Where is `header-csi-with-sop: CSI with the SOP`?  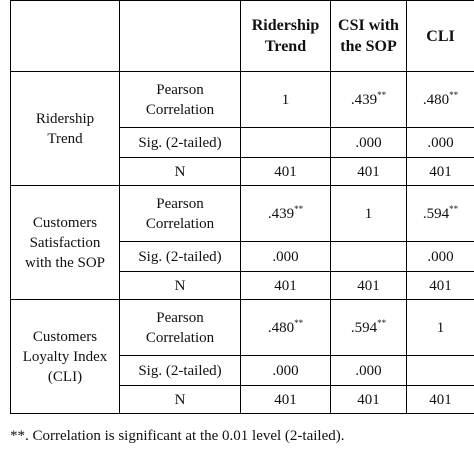 header-csi-with-sop: CSI with the SOP is located at coordinates (368, 36).